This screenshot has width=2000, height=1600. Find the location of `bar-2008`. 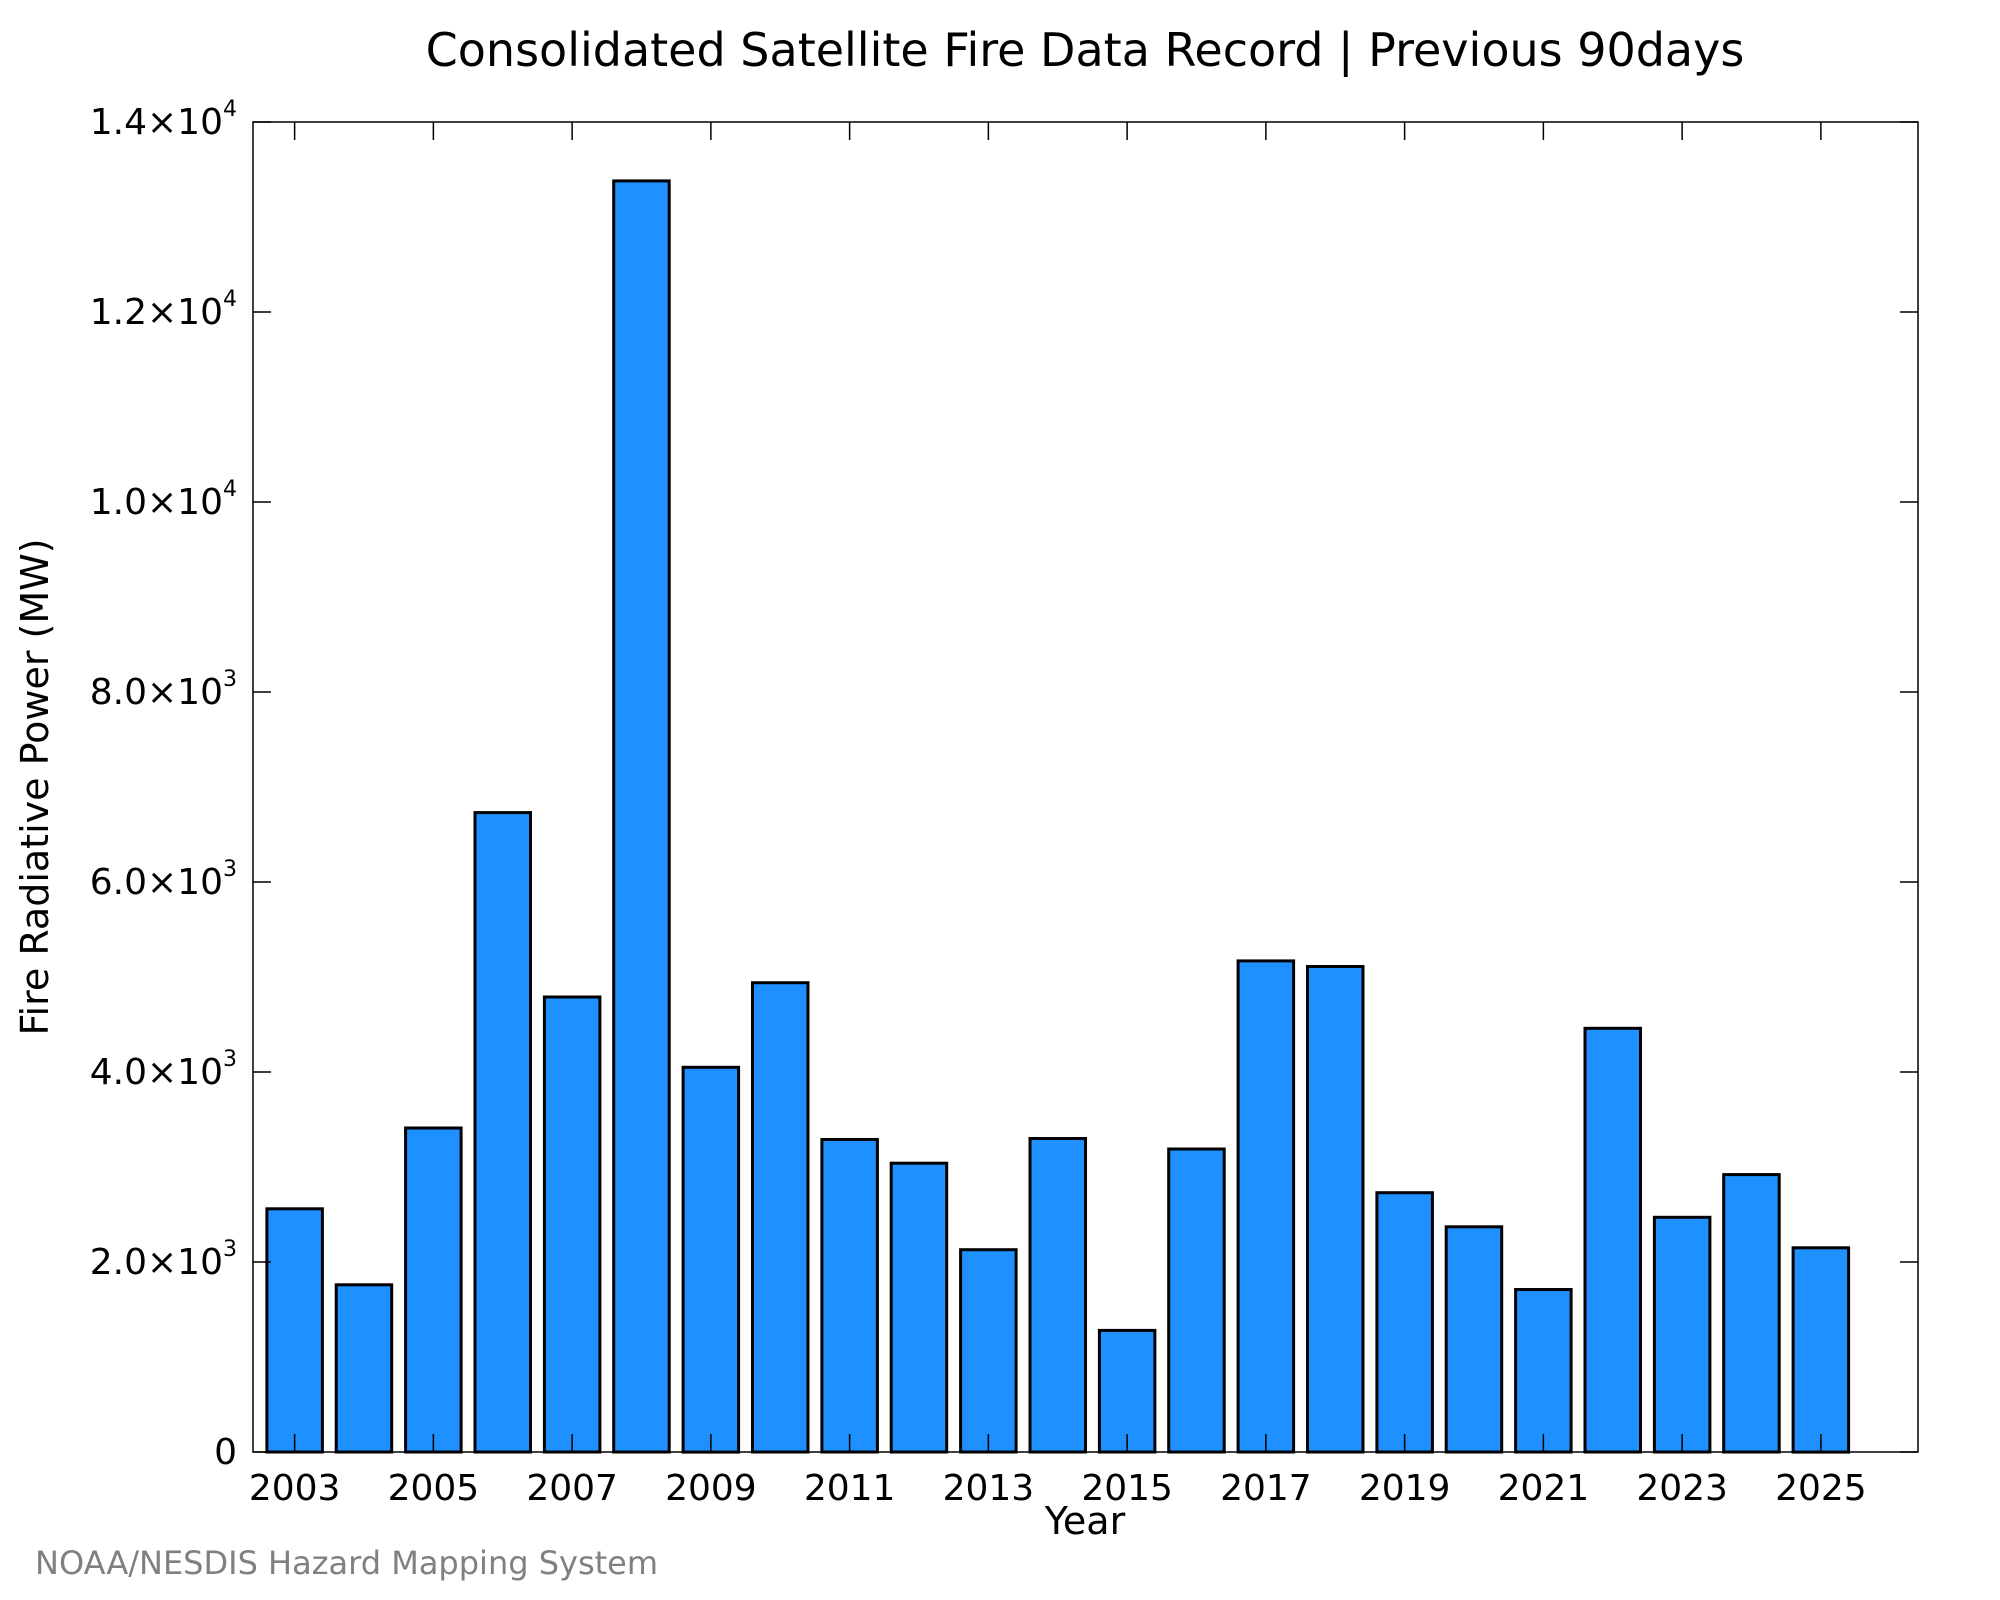

bar-2008 is located at coordinates (641, 816).